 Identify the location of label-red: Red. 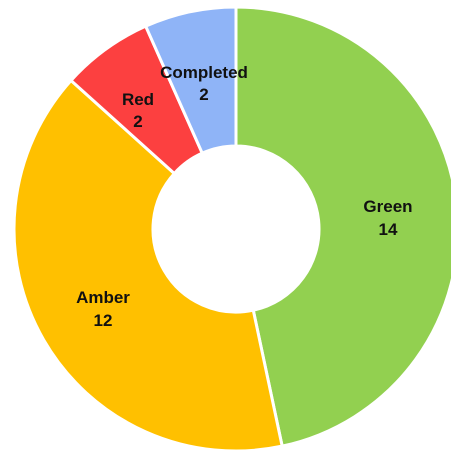
(138, 99).